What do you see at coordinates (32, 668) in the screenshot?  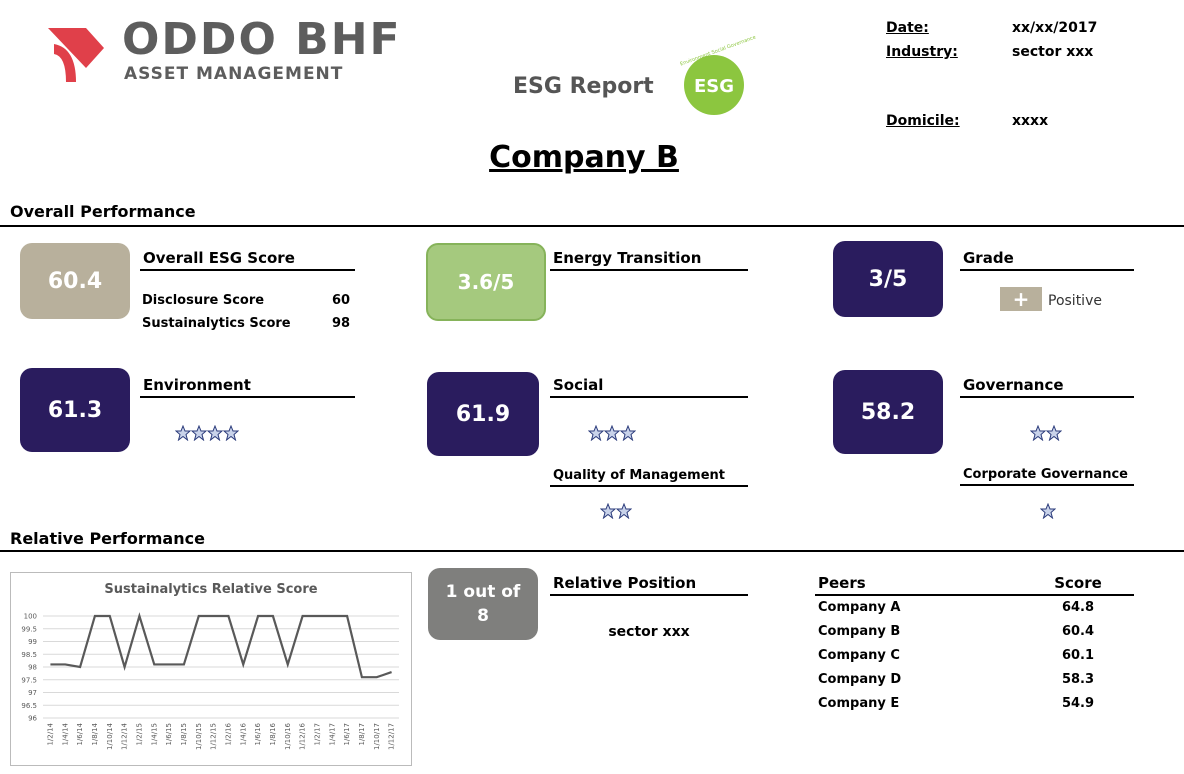 I see `y-tick-label: 98` at bounding box center [32, 668].